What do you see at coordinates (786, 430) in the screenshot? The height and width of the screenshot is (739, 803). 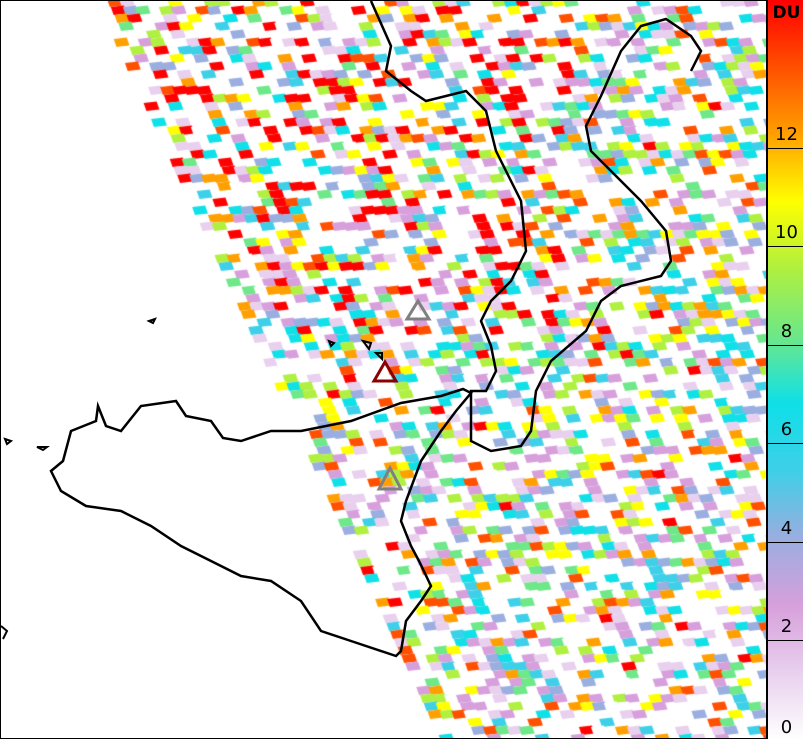 I see `colorbar-tick-label: 6` at bounding box center [786, 430].